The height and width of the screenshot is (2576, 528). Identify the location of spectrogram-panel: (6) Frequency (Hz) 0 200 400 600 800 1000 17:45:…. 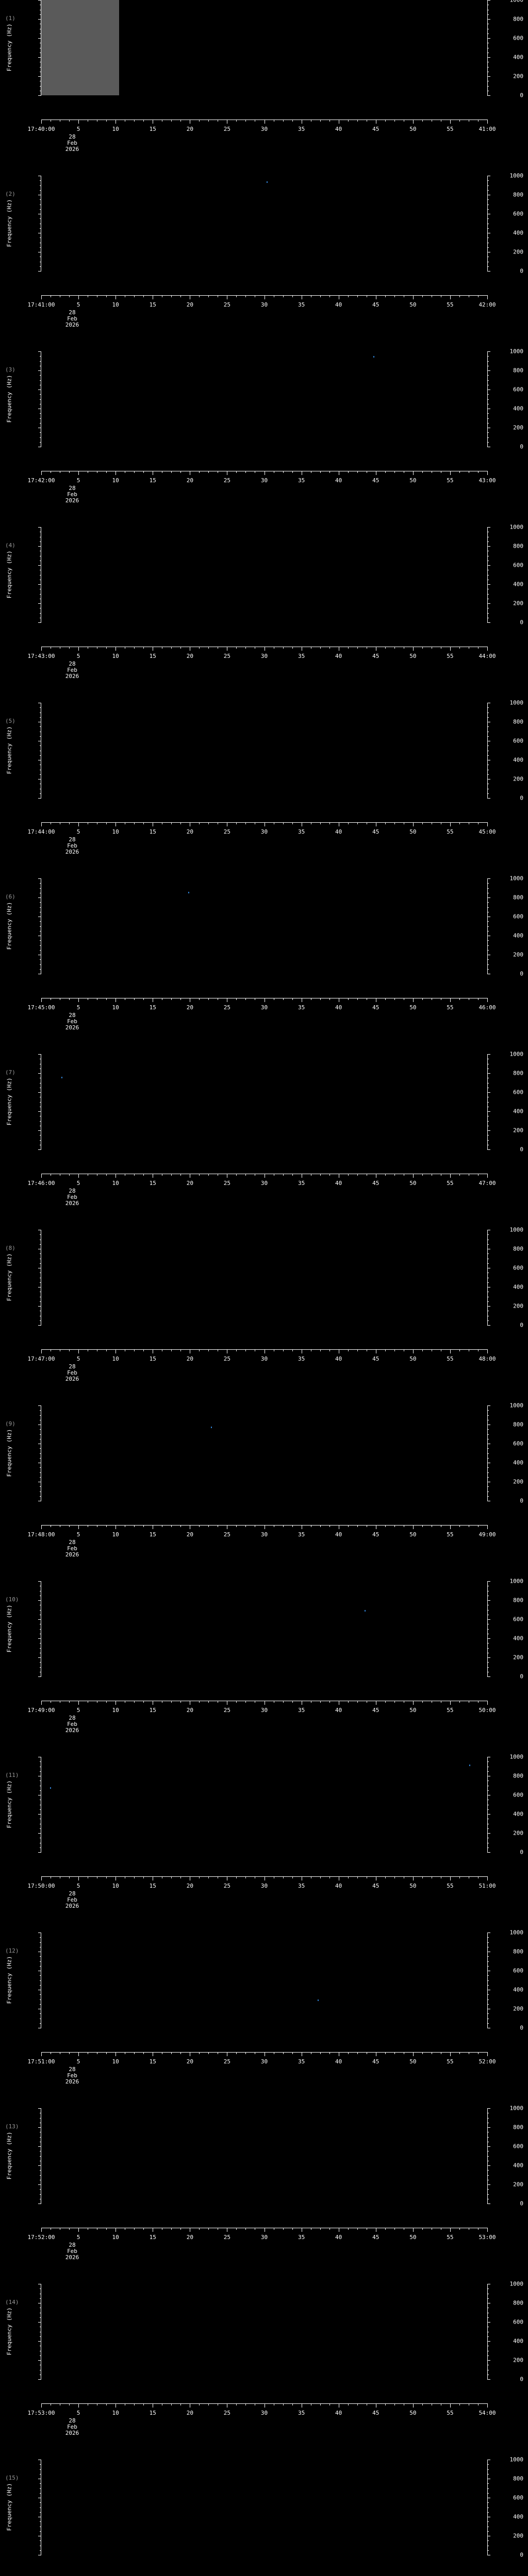
(264, 965).